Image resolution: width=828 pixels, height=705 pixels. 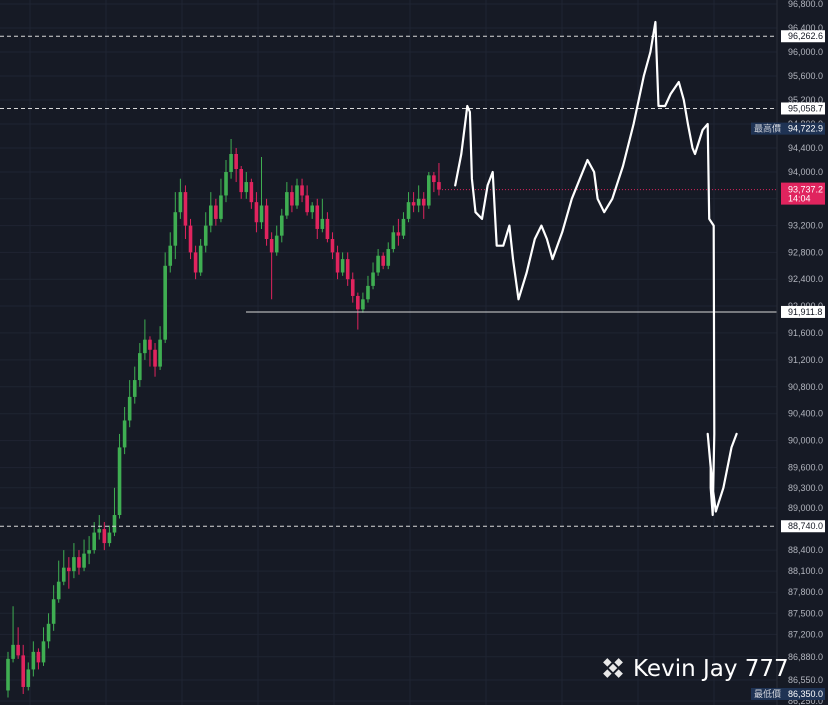 I want to click on low-marker-tag: 最低價, so click(x=767, y=693).